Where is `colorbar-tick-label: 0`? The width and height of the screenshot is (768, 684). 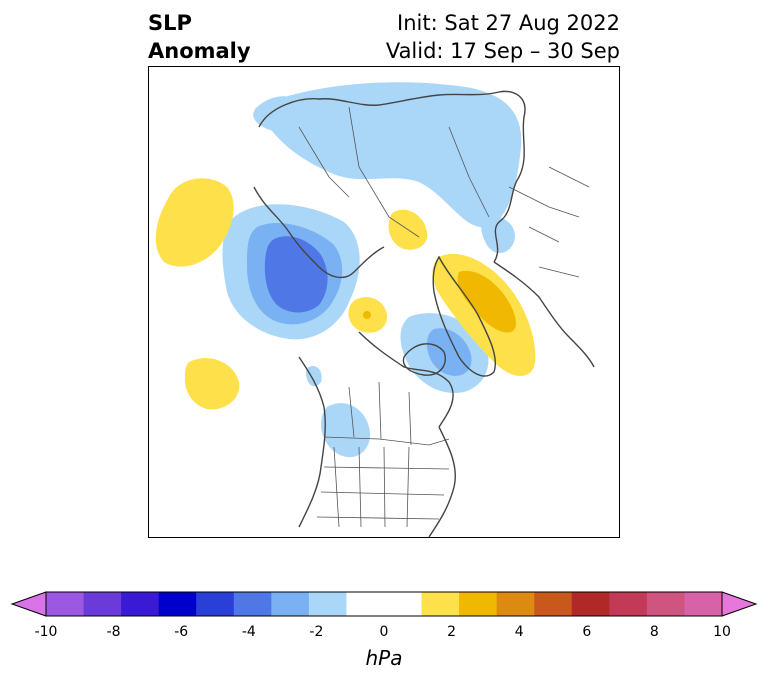
colorbar-tick-label: 0 is located at coordinates (384, 632).